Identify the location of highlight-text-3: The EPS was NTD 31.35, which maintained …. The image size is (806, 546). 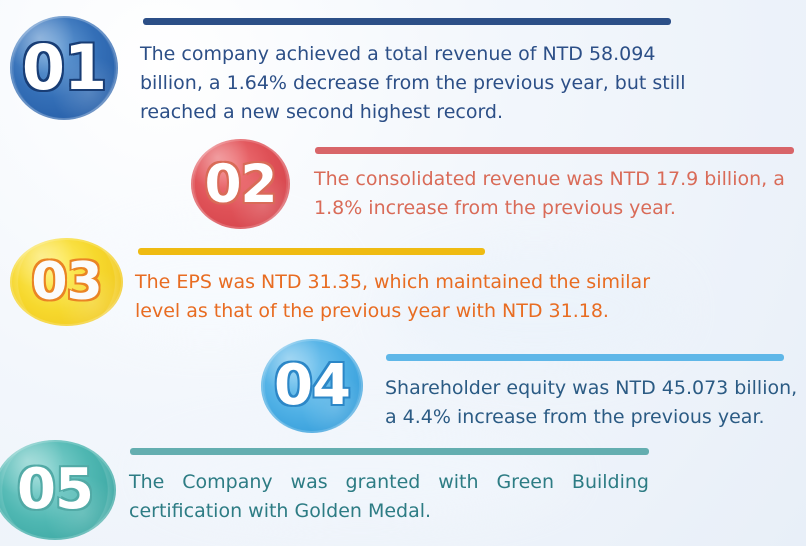
(393, 296).